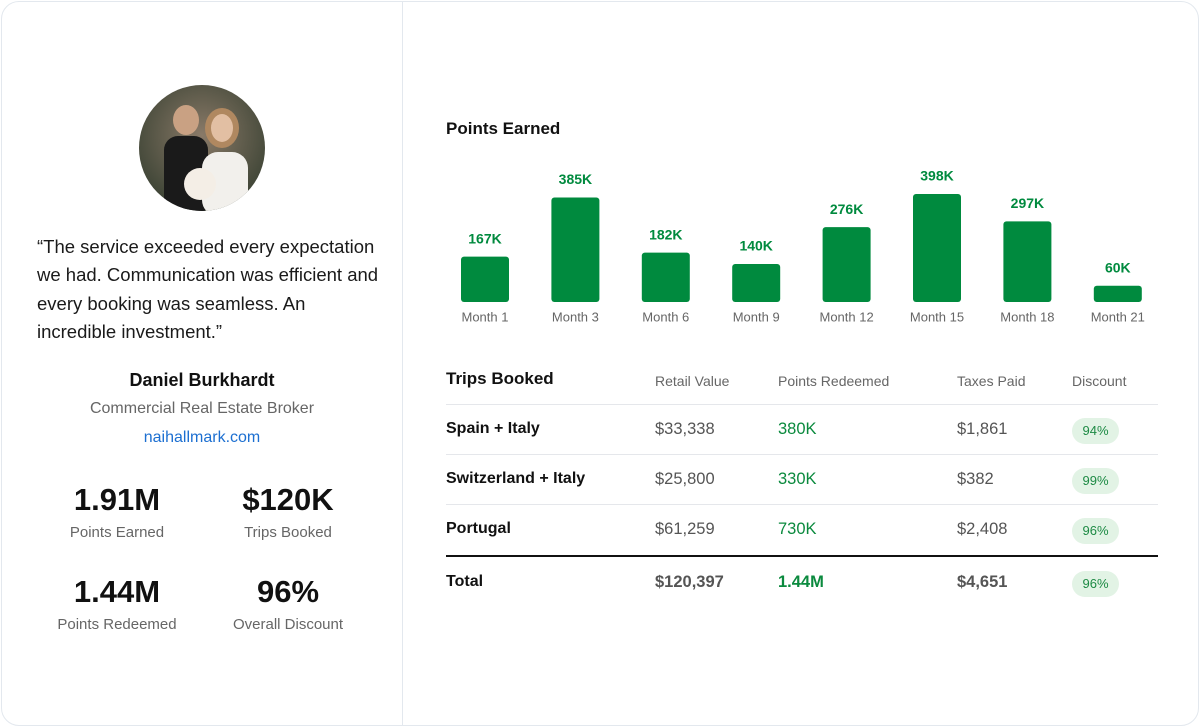 This screenshot has height=727, width=1200. What do you see at coordinates (503, 128) in the screenshot?
I see `chart-title: Points Earned` at bounding box center [503, 128].